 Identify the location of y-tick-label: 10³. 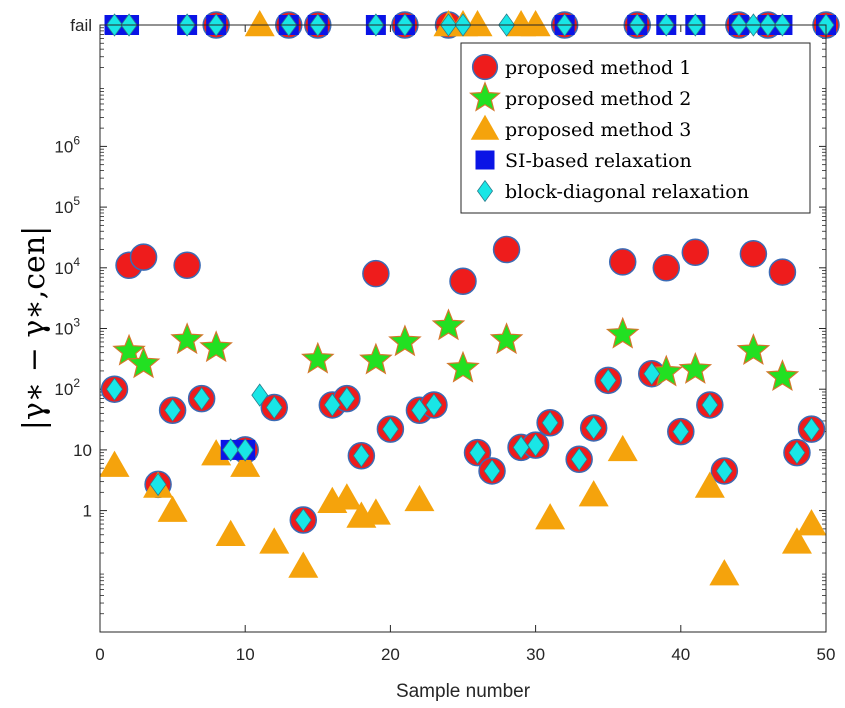
(67, 327).